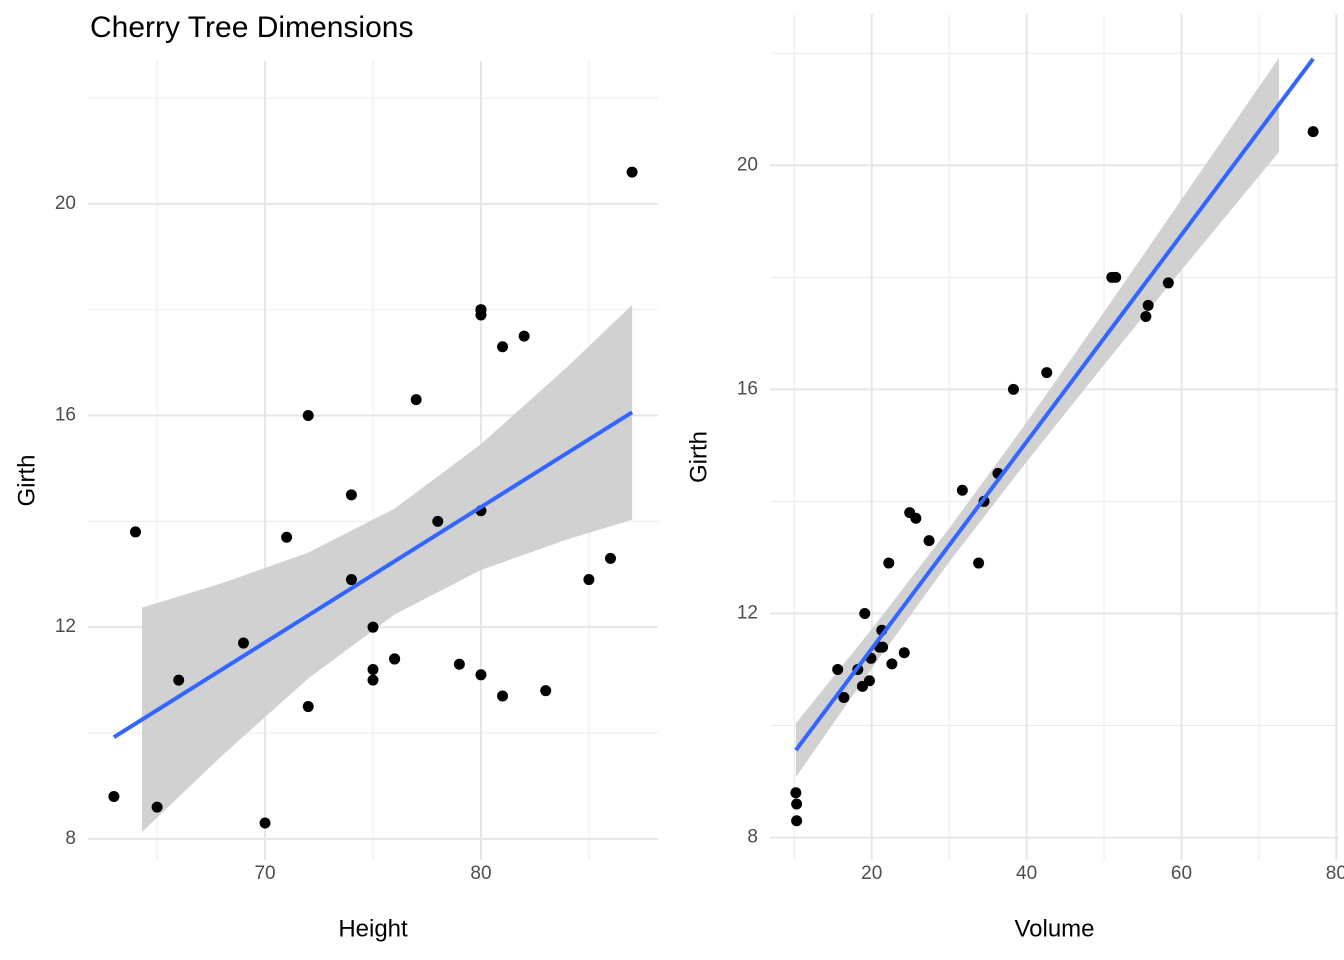  I want to click on x-axis-label: Volume, so click(1054, 928).